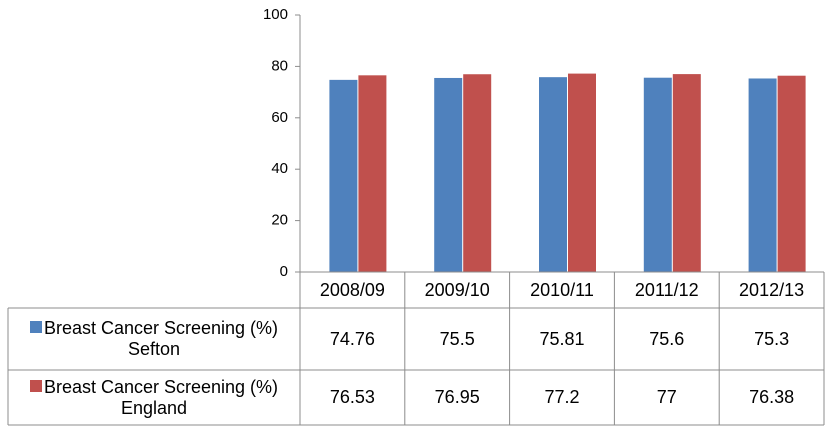 This screenshot has height=427, width=825. I want to click on table-value: 75.6, so click(667, 338).